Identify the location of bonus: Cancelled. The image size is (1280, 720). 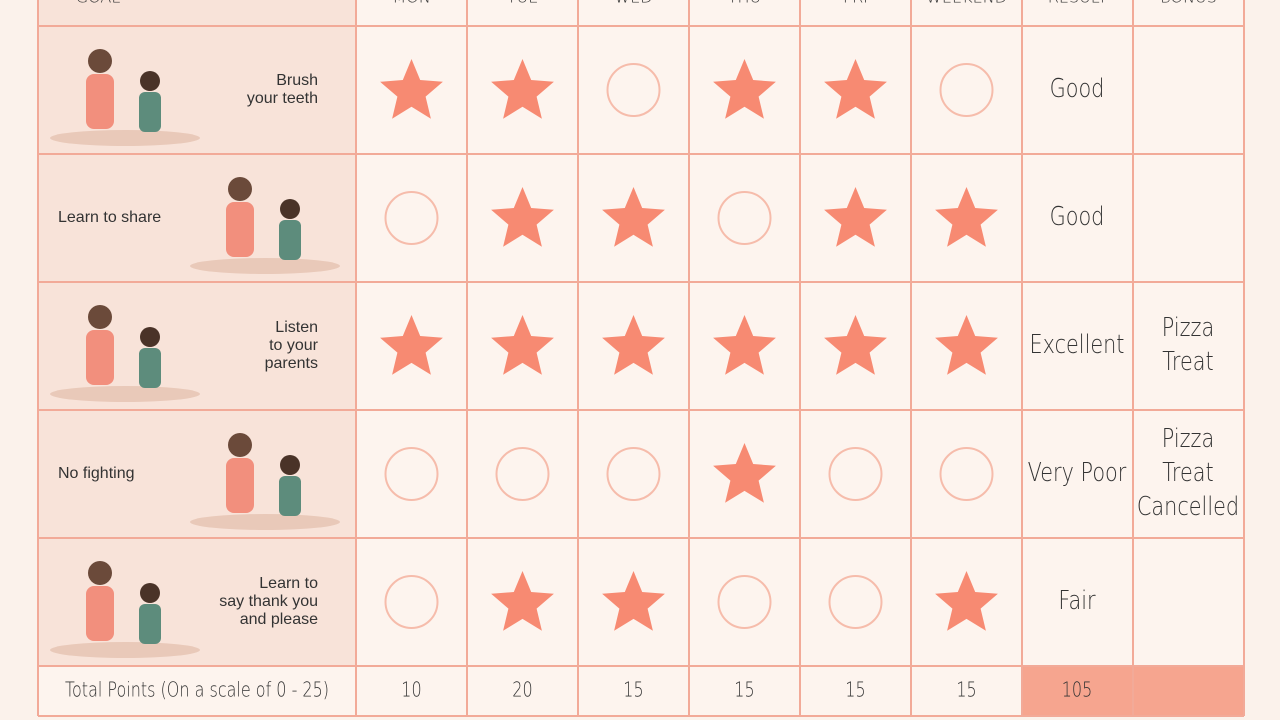
(1188, 506).